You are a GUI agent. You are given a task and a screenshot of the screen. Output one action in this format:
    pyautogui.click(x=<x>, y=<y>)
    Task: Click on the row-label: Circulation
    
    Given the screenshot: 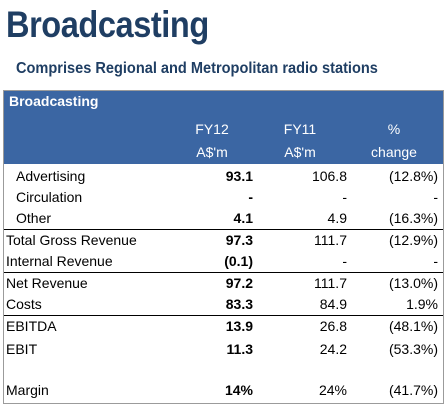 What is the action you would take?
    pyautogui.click(x=49, y=197)
    